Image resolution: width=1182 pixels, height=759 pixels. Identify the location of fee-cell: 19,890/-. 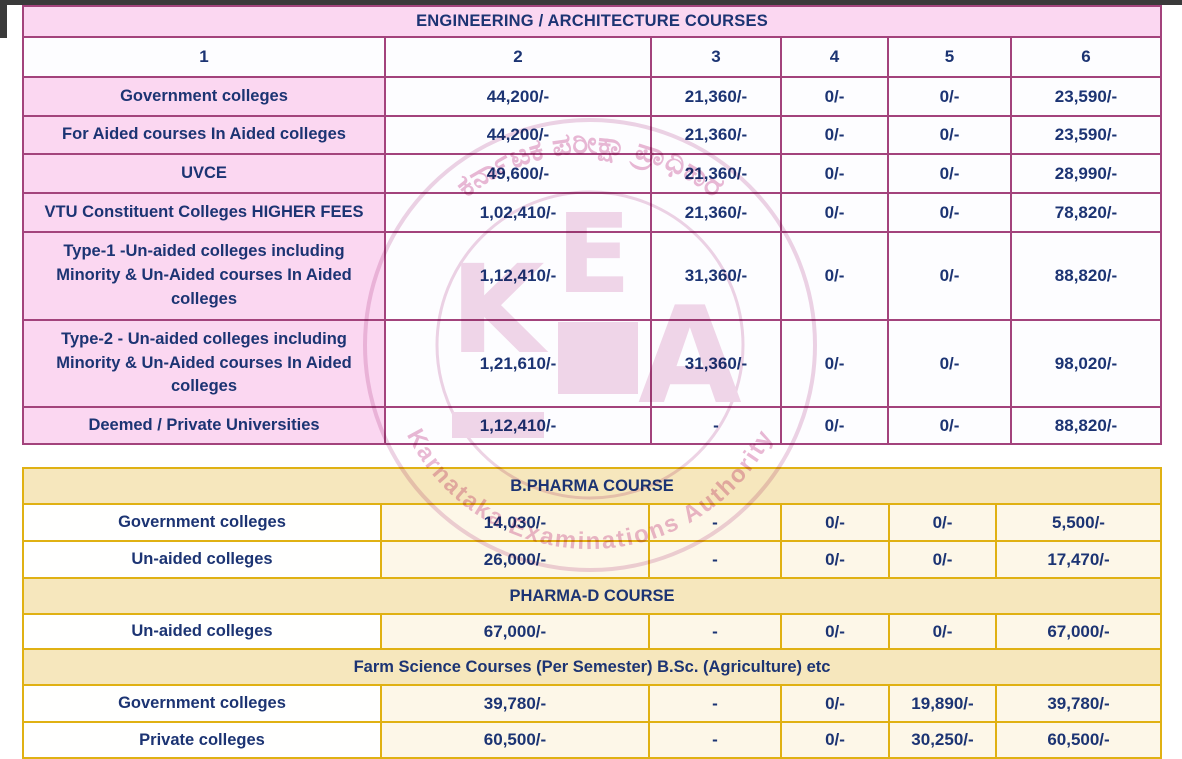
(942, 703).